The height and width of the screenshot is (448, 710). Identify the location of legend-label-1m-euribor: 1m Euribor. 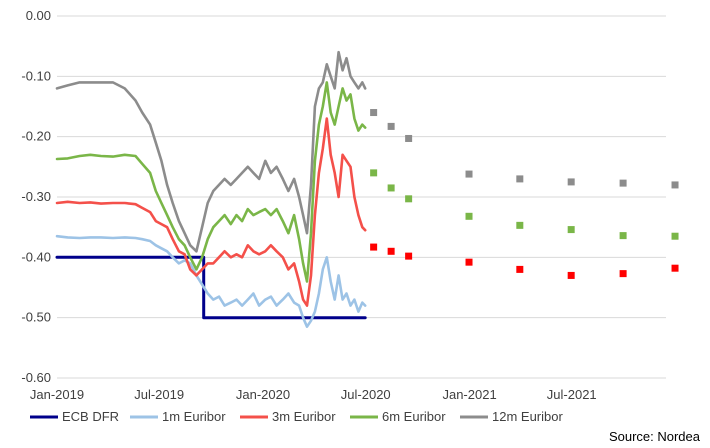
(194, 416).